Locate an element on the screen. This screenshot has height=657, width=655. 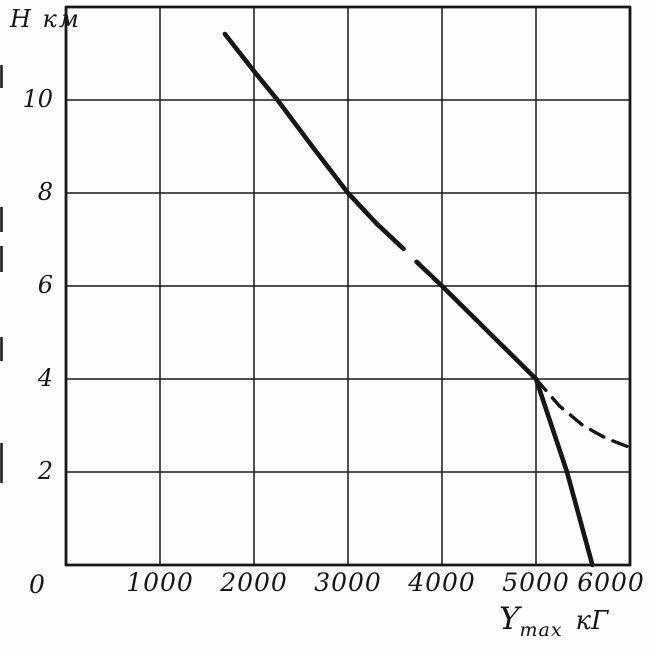
x-tick-label: 5000 is located at coordinates (536, 582).